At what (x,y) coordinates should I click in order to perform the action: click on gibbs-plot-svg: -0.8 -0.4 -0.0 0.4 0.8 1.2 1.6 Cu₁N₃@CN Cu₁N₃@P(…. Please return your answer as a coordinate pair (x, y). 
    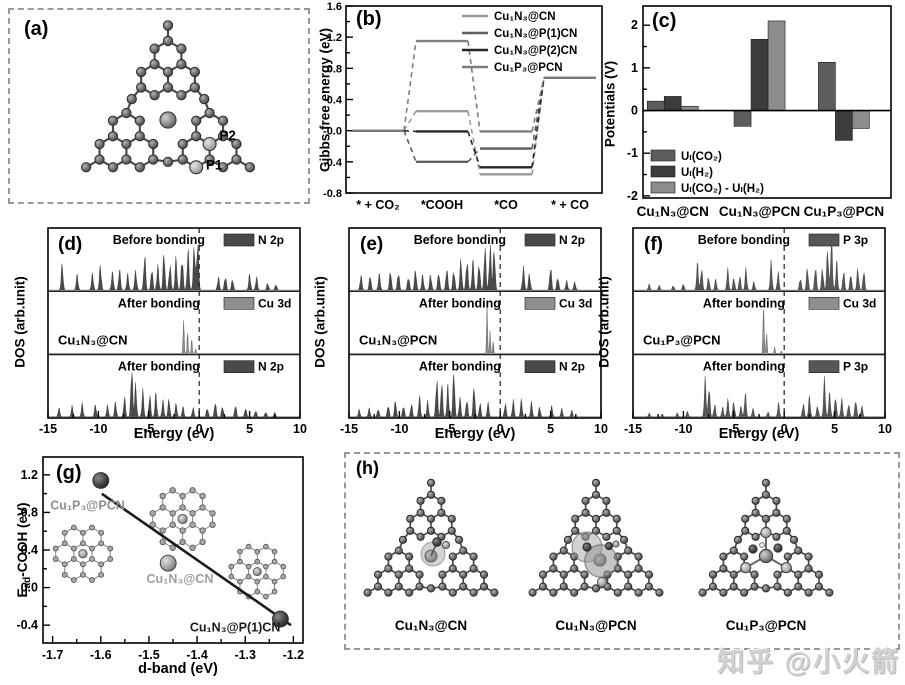
    Looking at the image, I should click on (463, 106).